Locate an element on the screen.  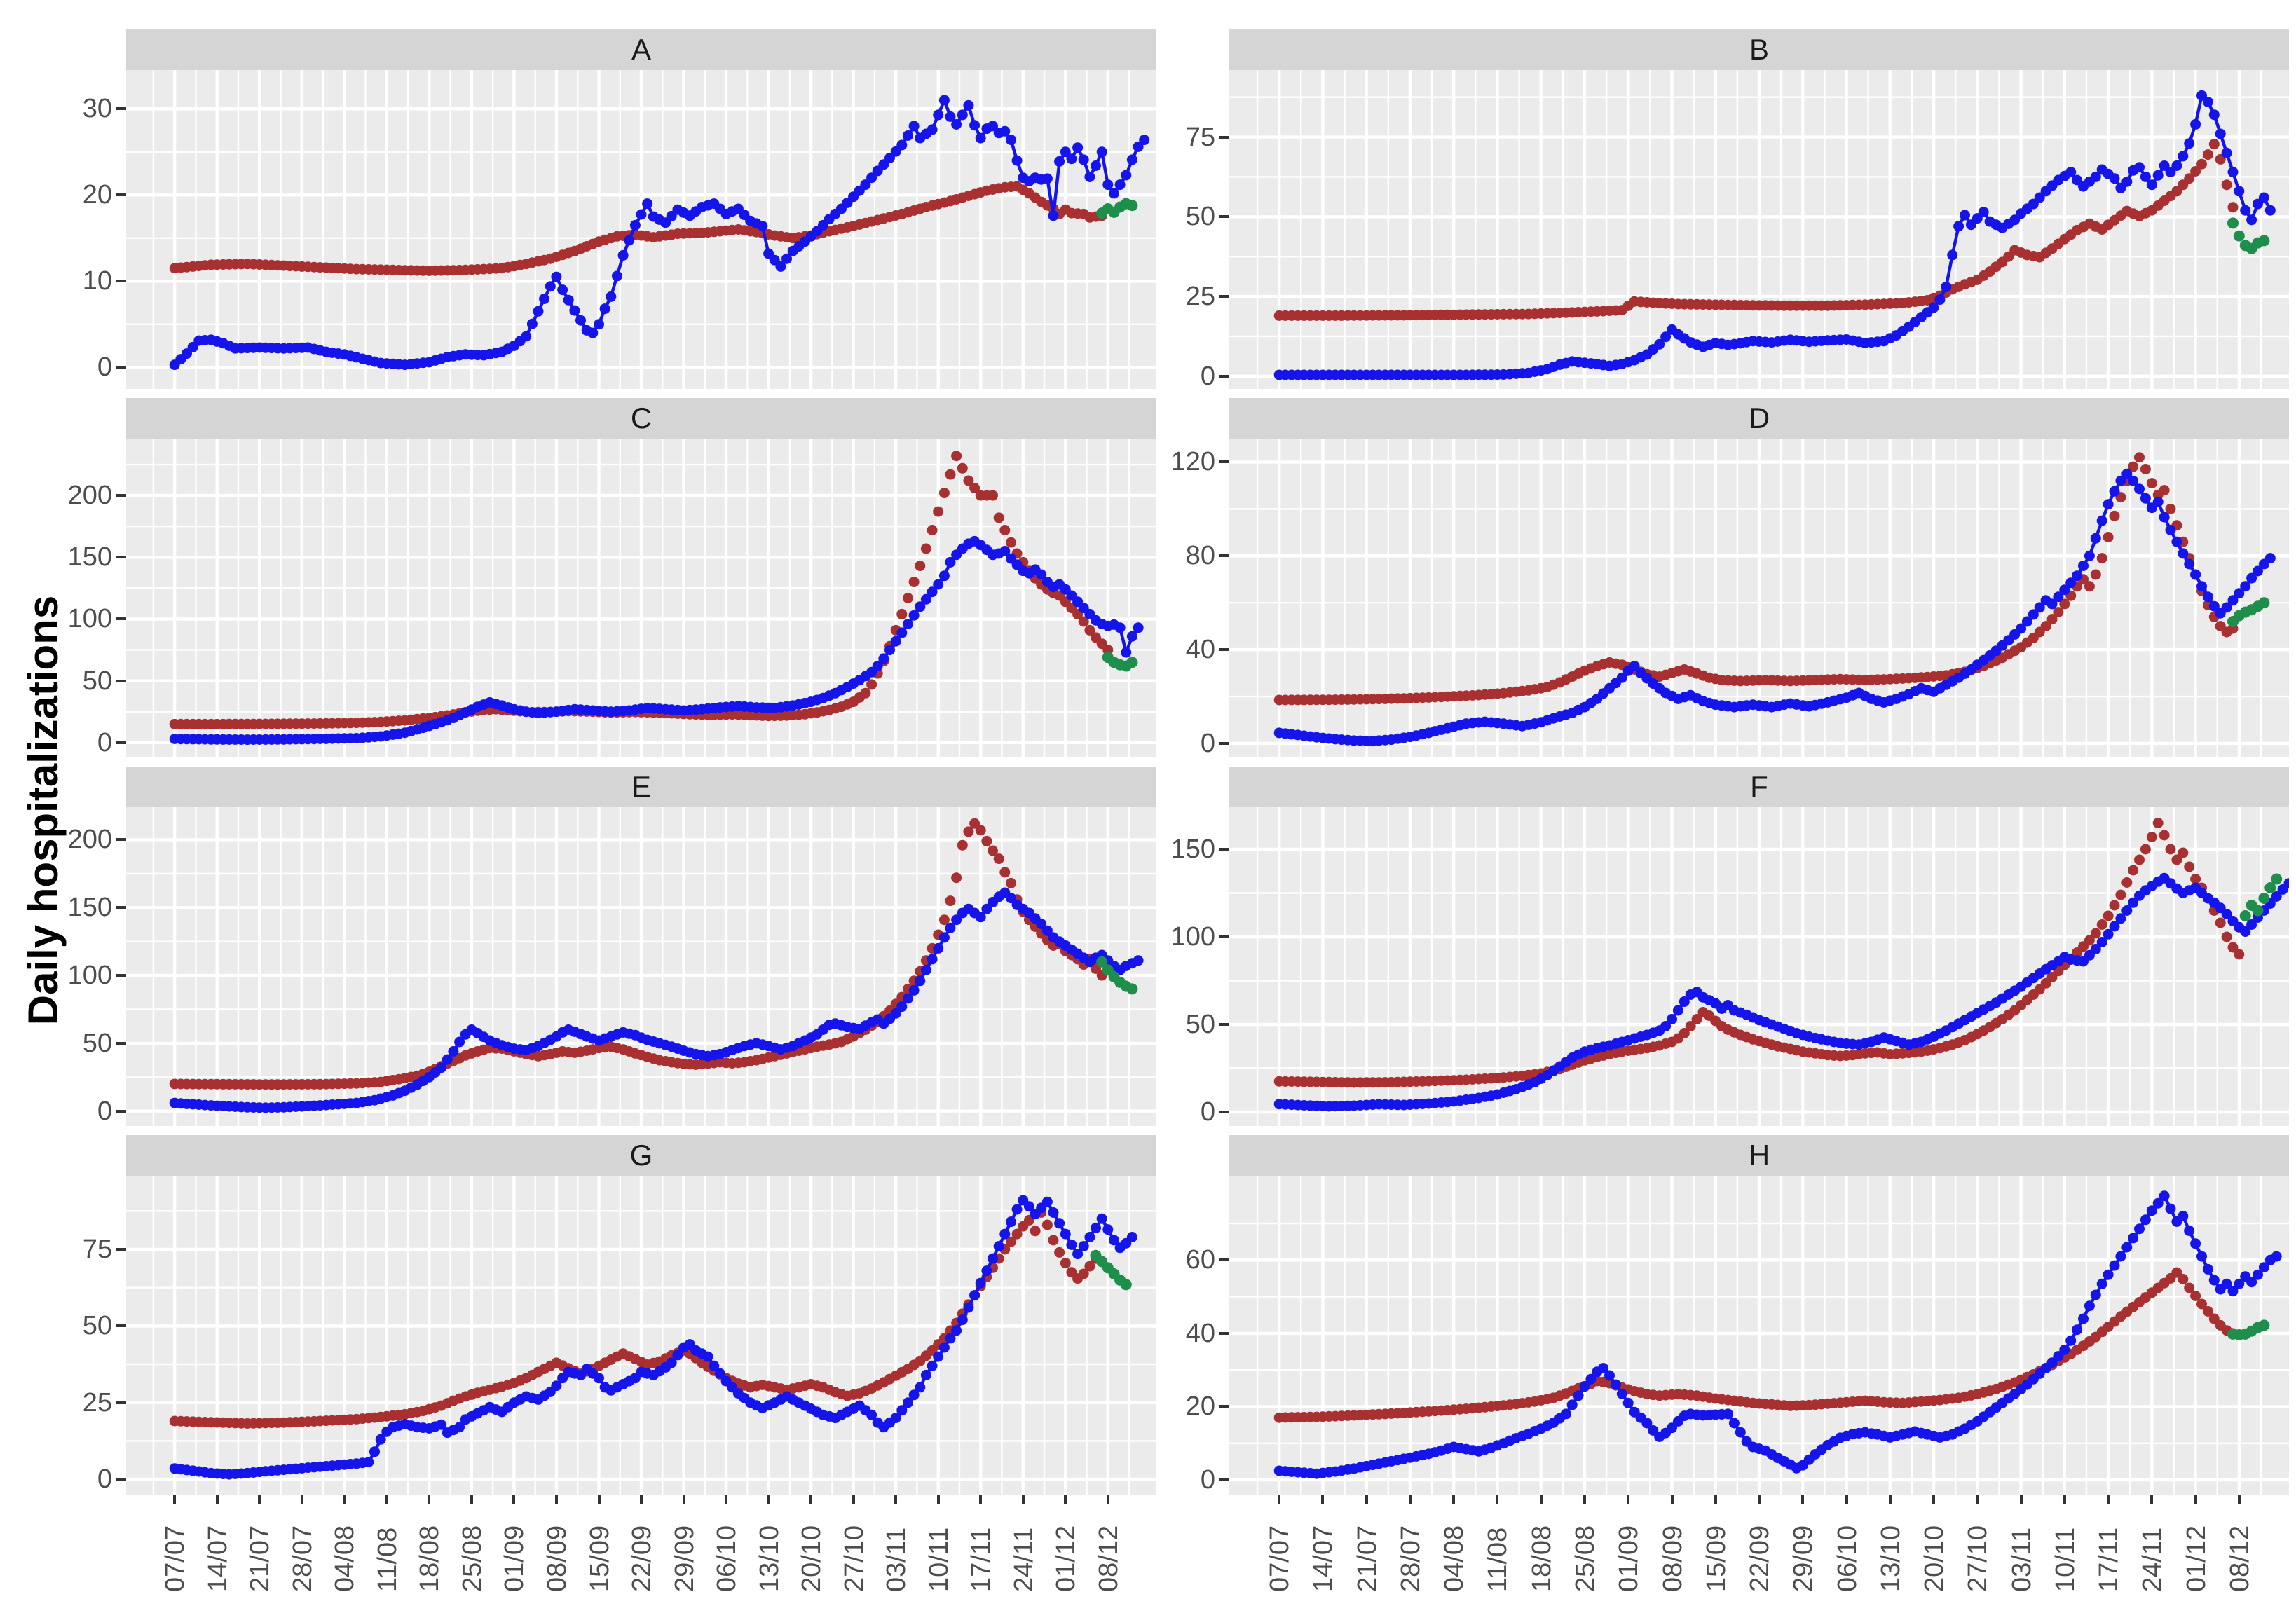
y-tick-label: 0 is located at coordinates (1207, 743).